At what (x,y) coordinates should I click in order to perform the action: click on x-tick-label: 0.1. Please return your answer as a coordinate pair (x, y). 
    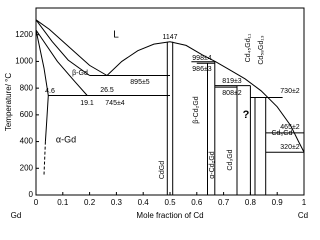
    Looking at the image, I should click on (63, 202).